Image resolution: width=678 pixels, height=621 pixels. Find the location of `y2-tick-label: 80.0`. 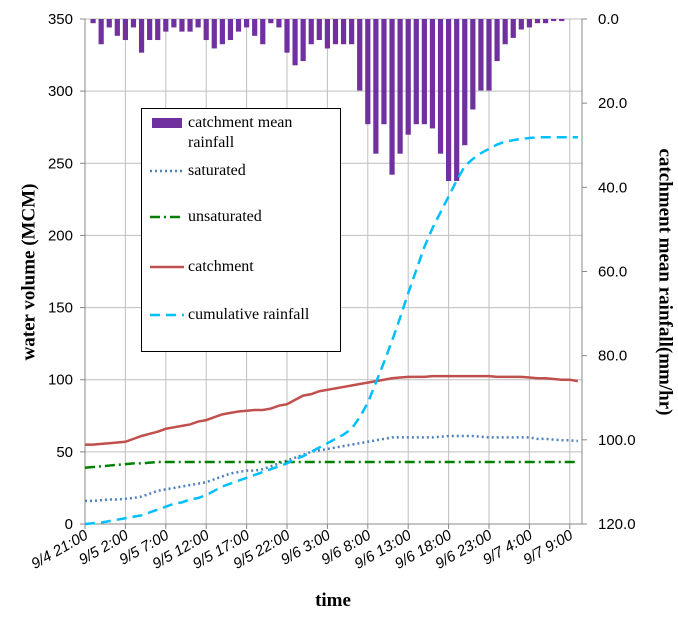

y2-tick-label: 80.0 is located at coordinates (612, 356).